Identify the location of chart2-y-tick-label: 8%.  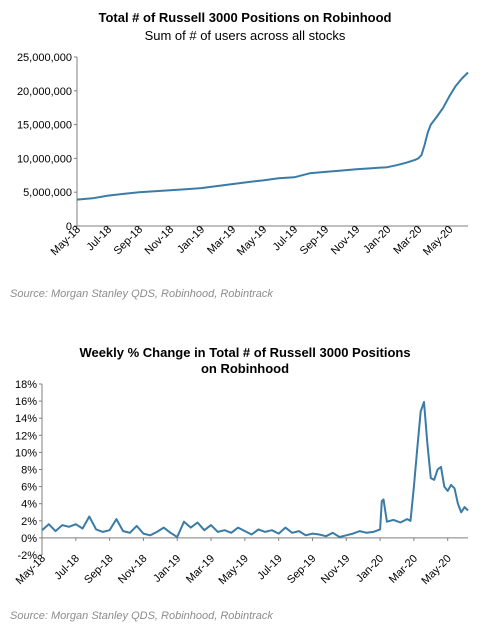
(29, 471).